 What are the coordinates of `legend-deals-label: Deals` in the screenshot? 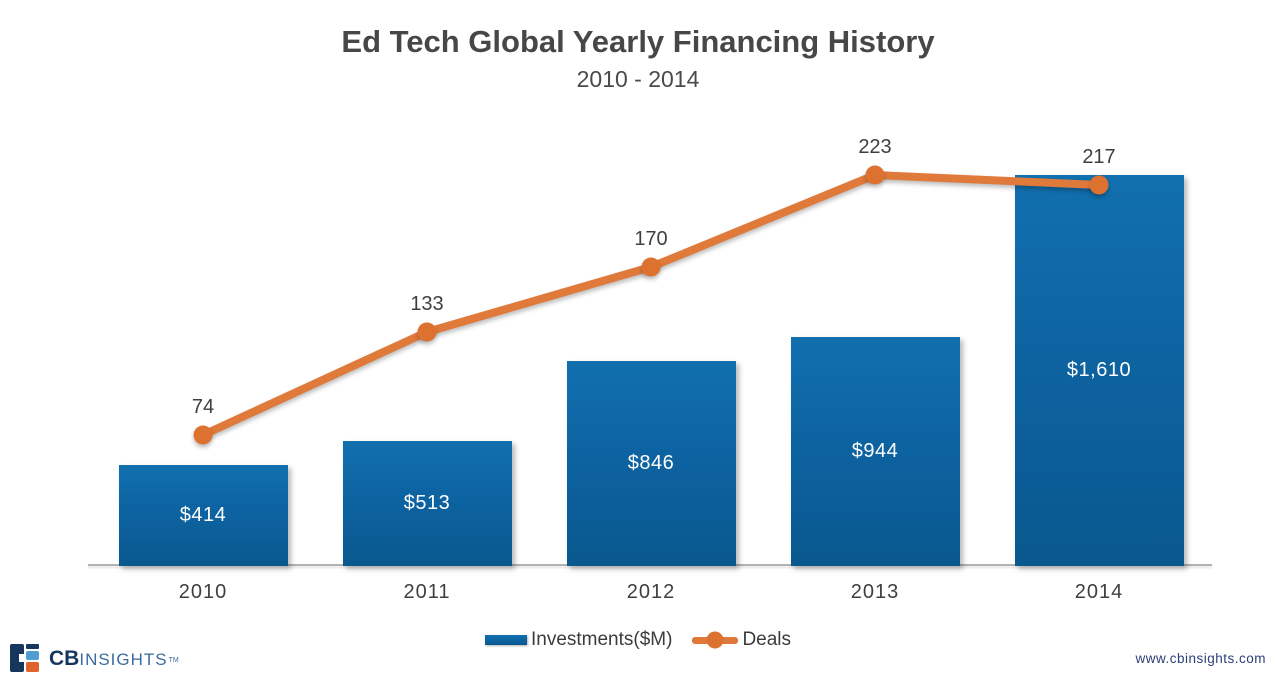 It's located at (767, 639).